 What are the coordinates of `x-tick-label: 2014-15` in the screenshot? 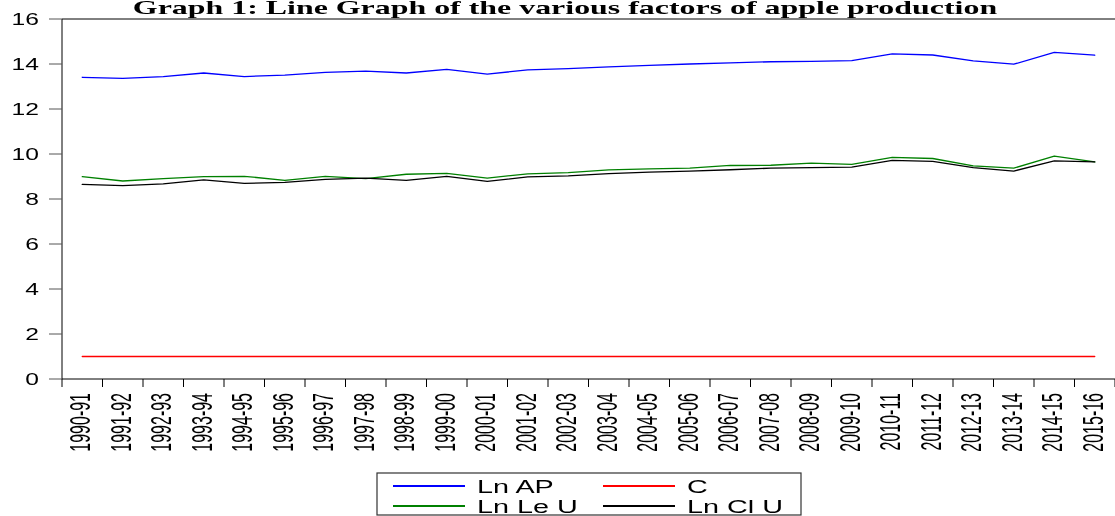 It's located at (1052, 422).